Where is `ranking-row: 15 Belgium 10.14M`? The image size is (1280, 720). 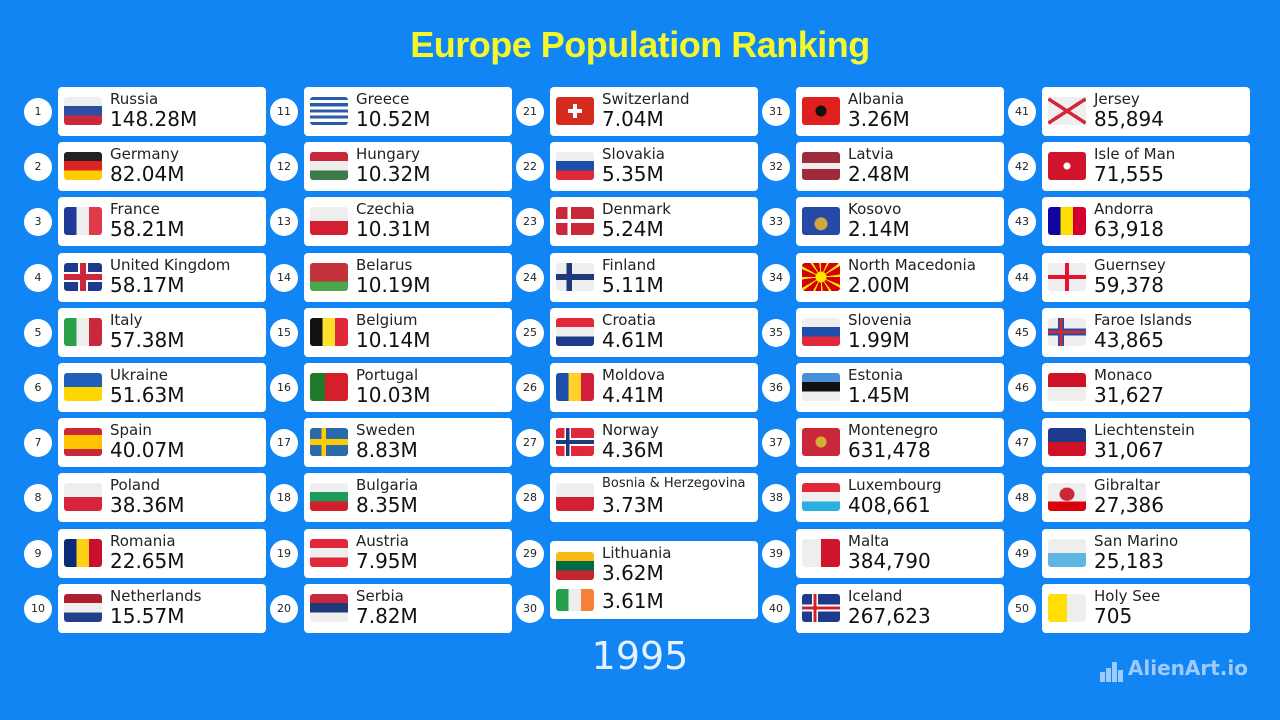 ranking-row: 15 Belgium 10.14M is located at coordinates (391, 332).